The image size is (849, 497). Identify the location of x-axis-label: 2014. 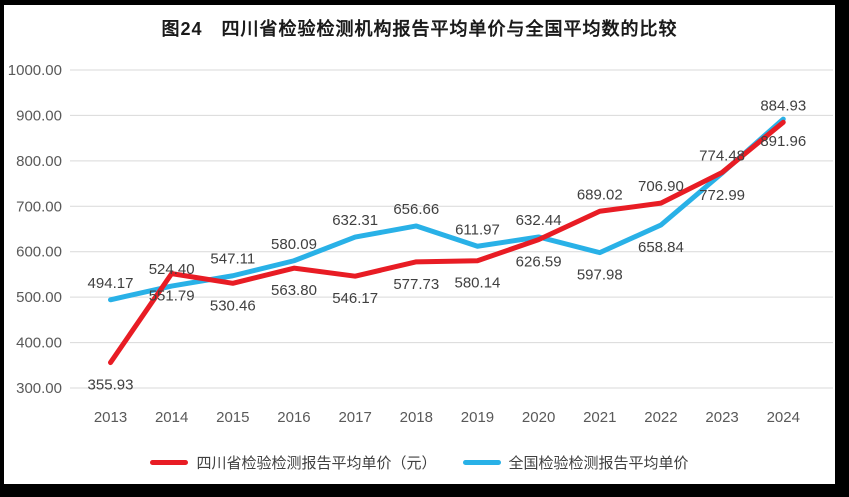
(171, 417).